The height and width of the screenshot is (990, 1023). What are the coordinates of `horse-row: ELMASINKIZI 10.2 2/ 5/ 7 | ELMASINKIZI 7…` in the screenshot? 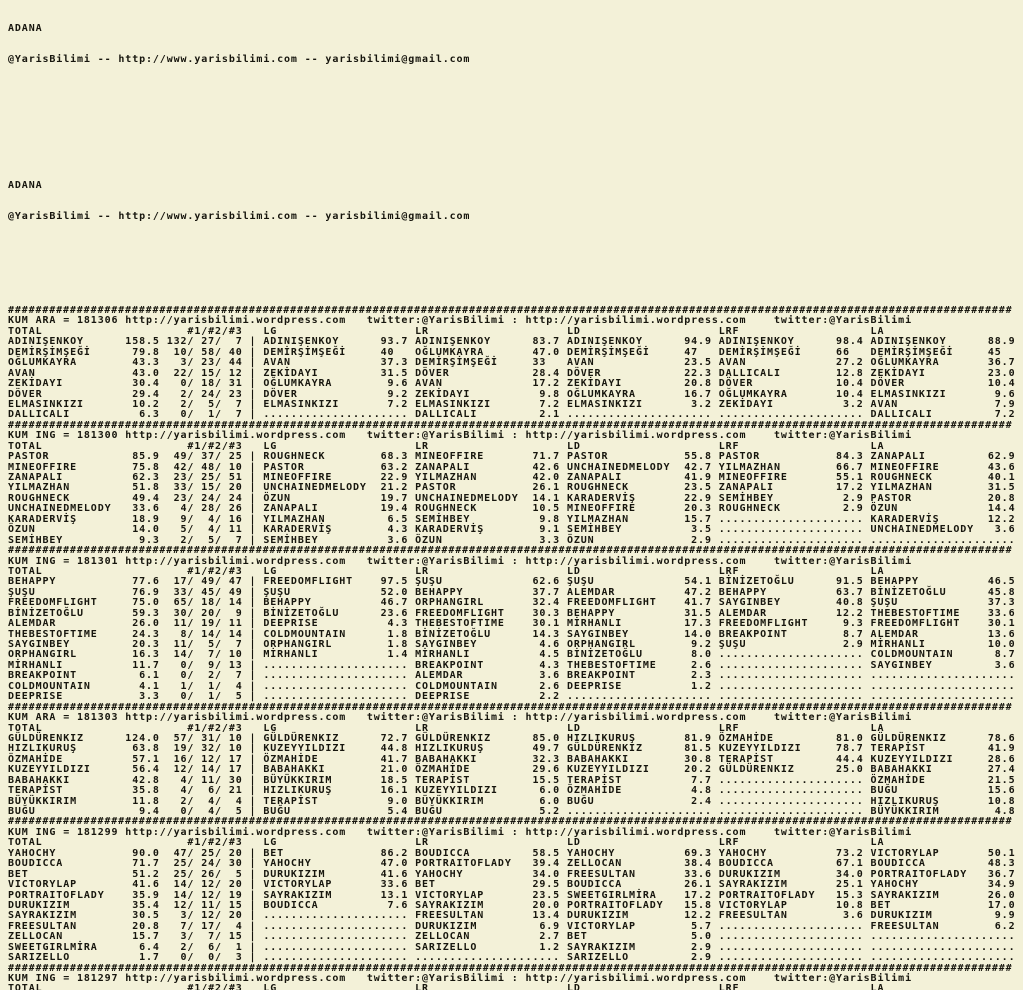 It's located at (512, 404).